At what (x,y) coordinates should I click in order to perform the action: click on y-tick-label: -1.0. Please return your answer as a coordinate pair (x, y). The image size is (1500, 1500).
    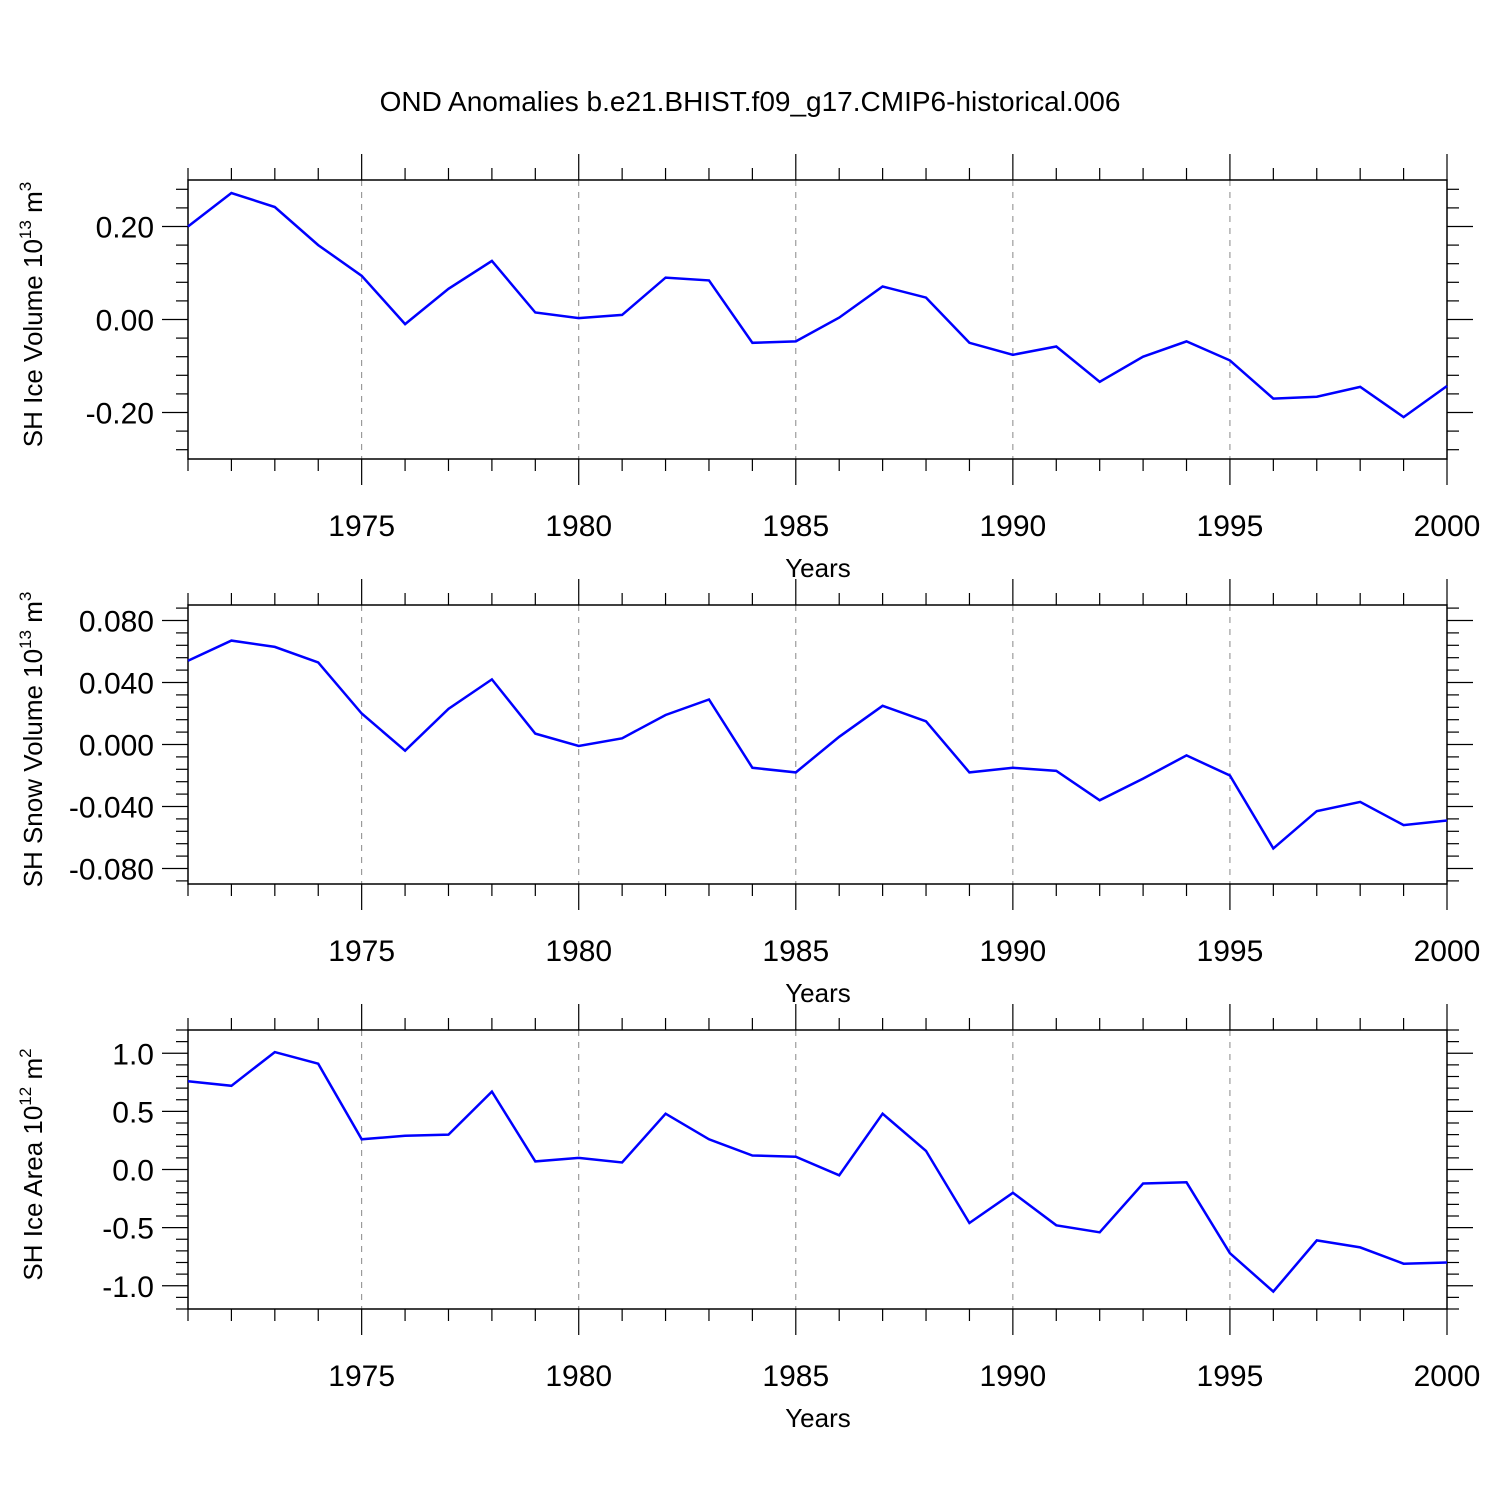
    Looking at the image, I should click on (128, 1287).